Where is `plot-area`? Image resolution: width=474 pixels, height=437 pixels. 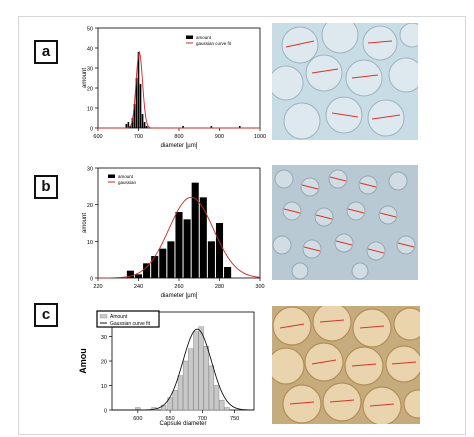
plot-area is located at coordinates (179, 78).